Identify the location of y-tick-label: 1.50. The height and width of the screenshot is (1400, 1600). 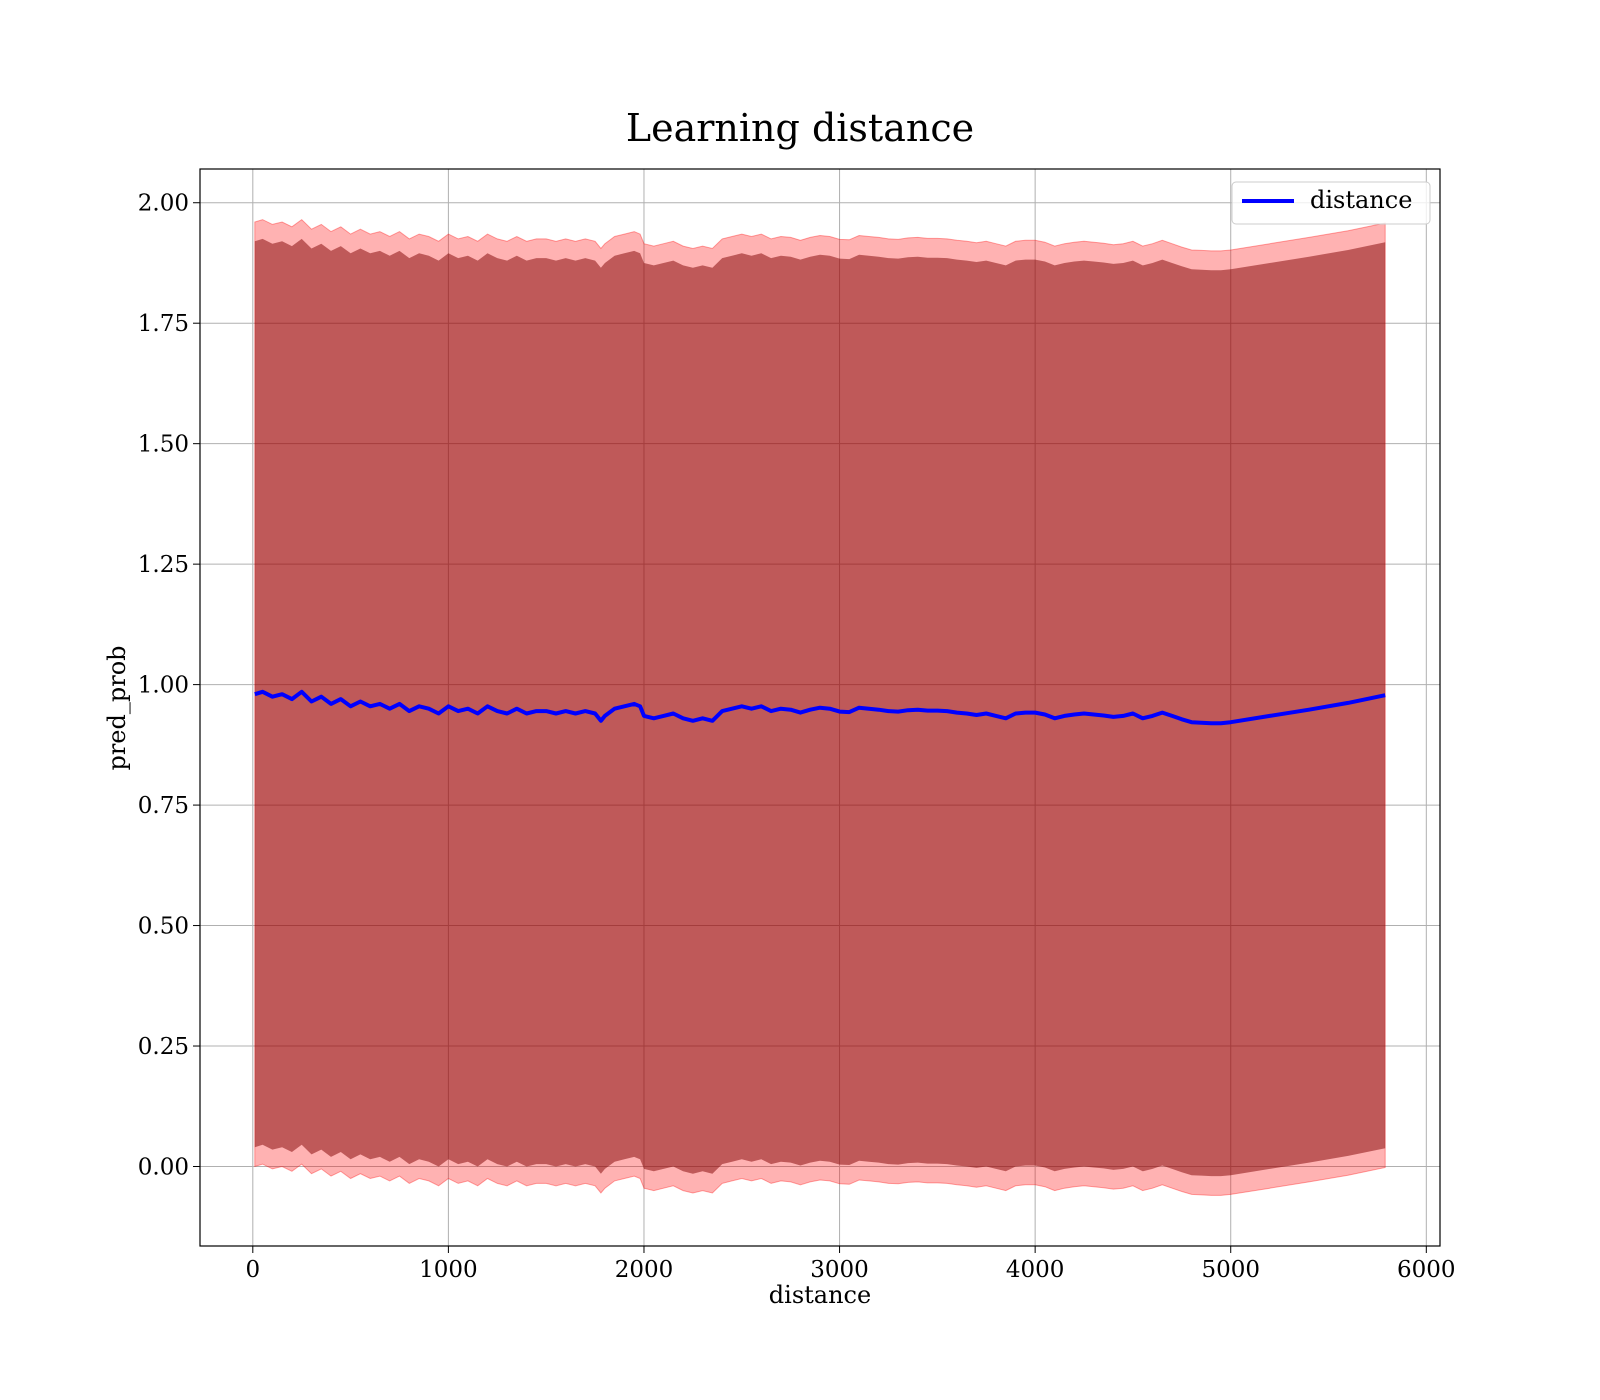
(163, 445).